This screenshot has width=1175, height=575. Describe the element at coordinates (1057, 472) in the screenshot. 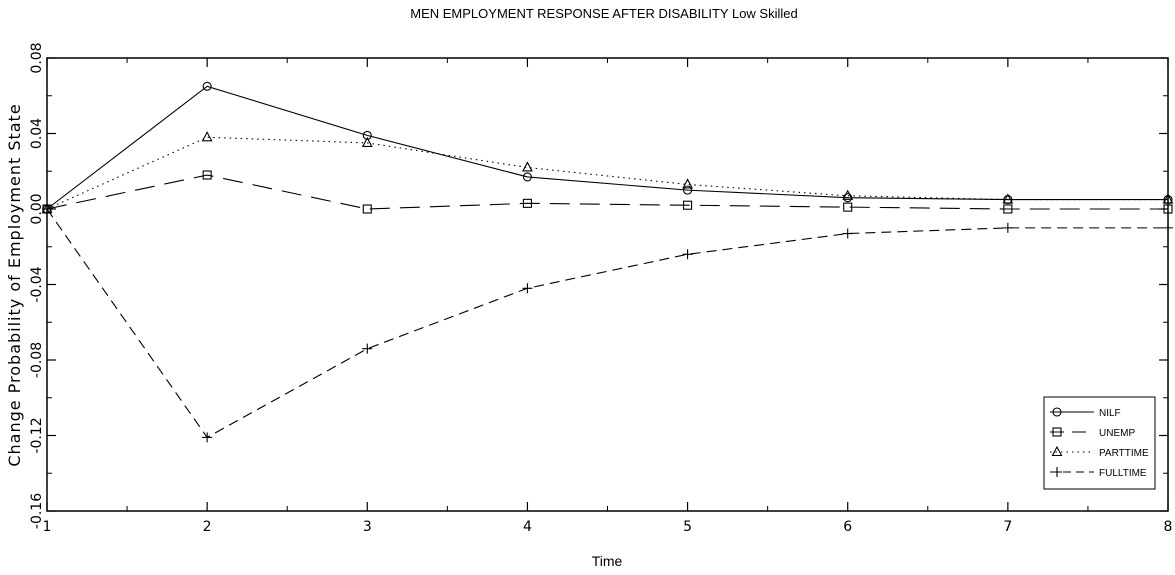

I see `legend-marker-fulltime` at that location.